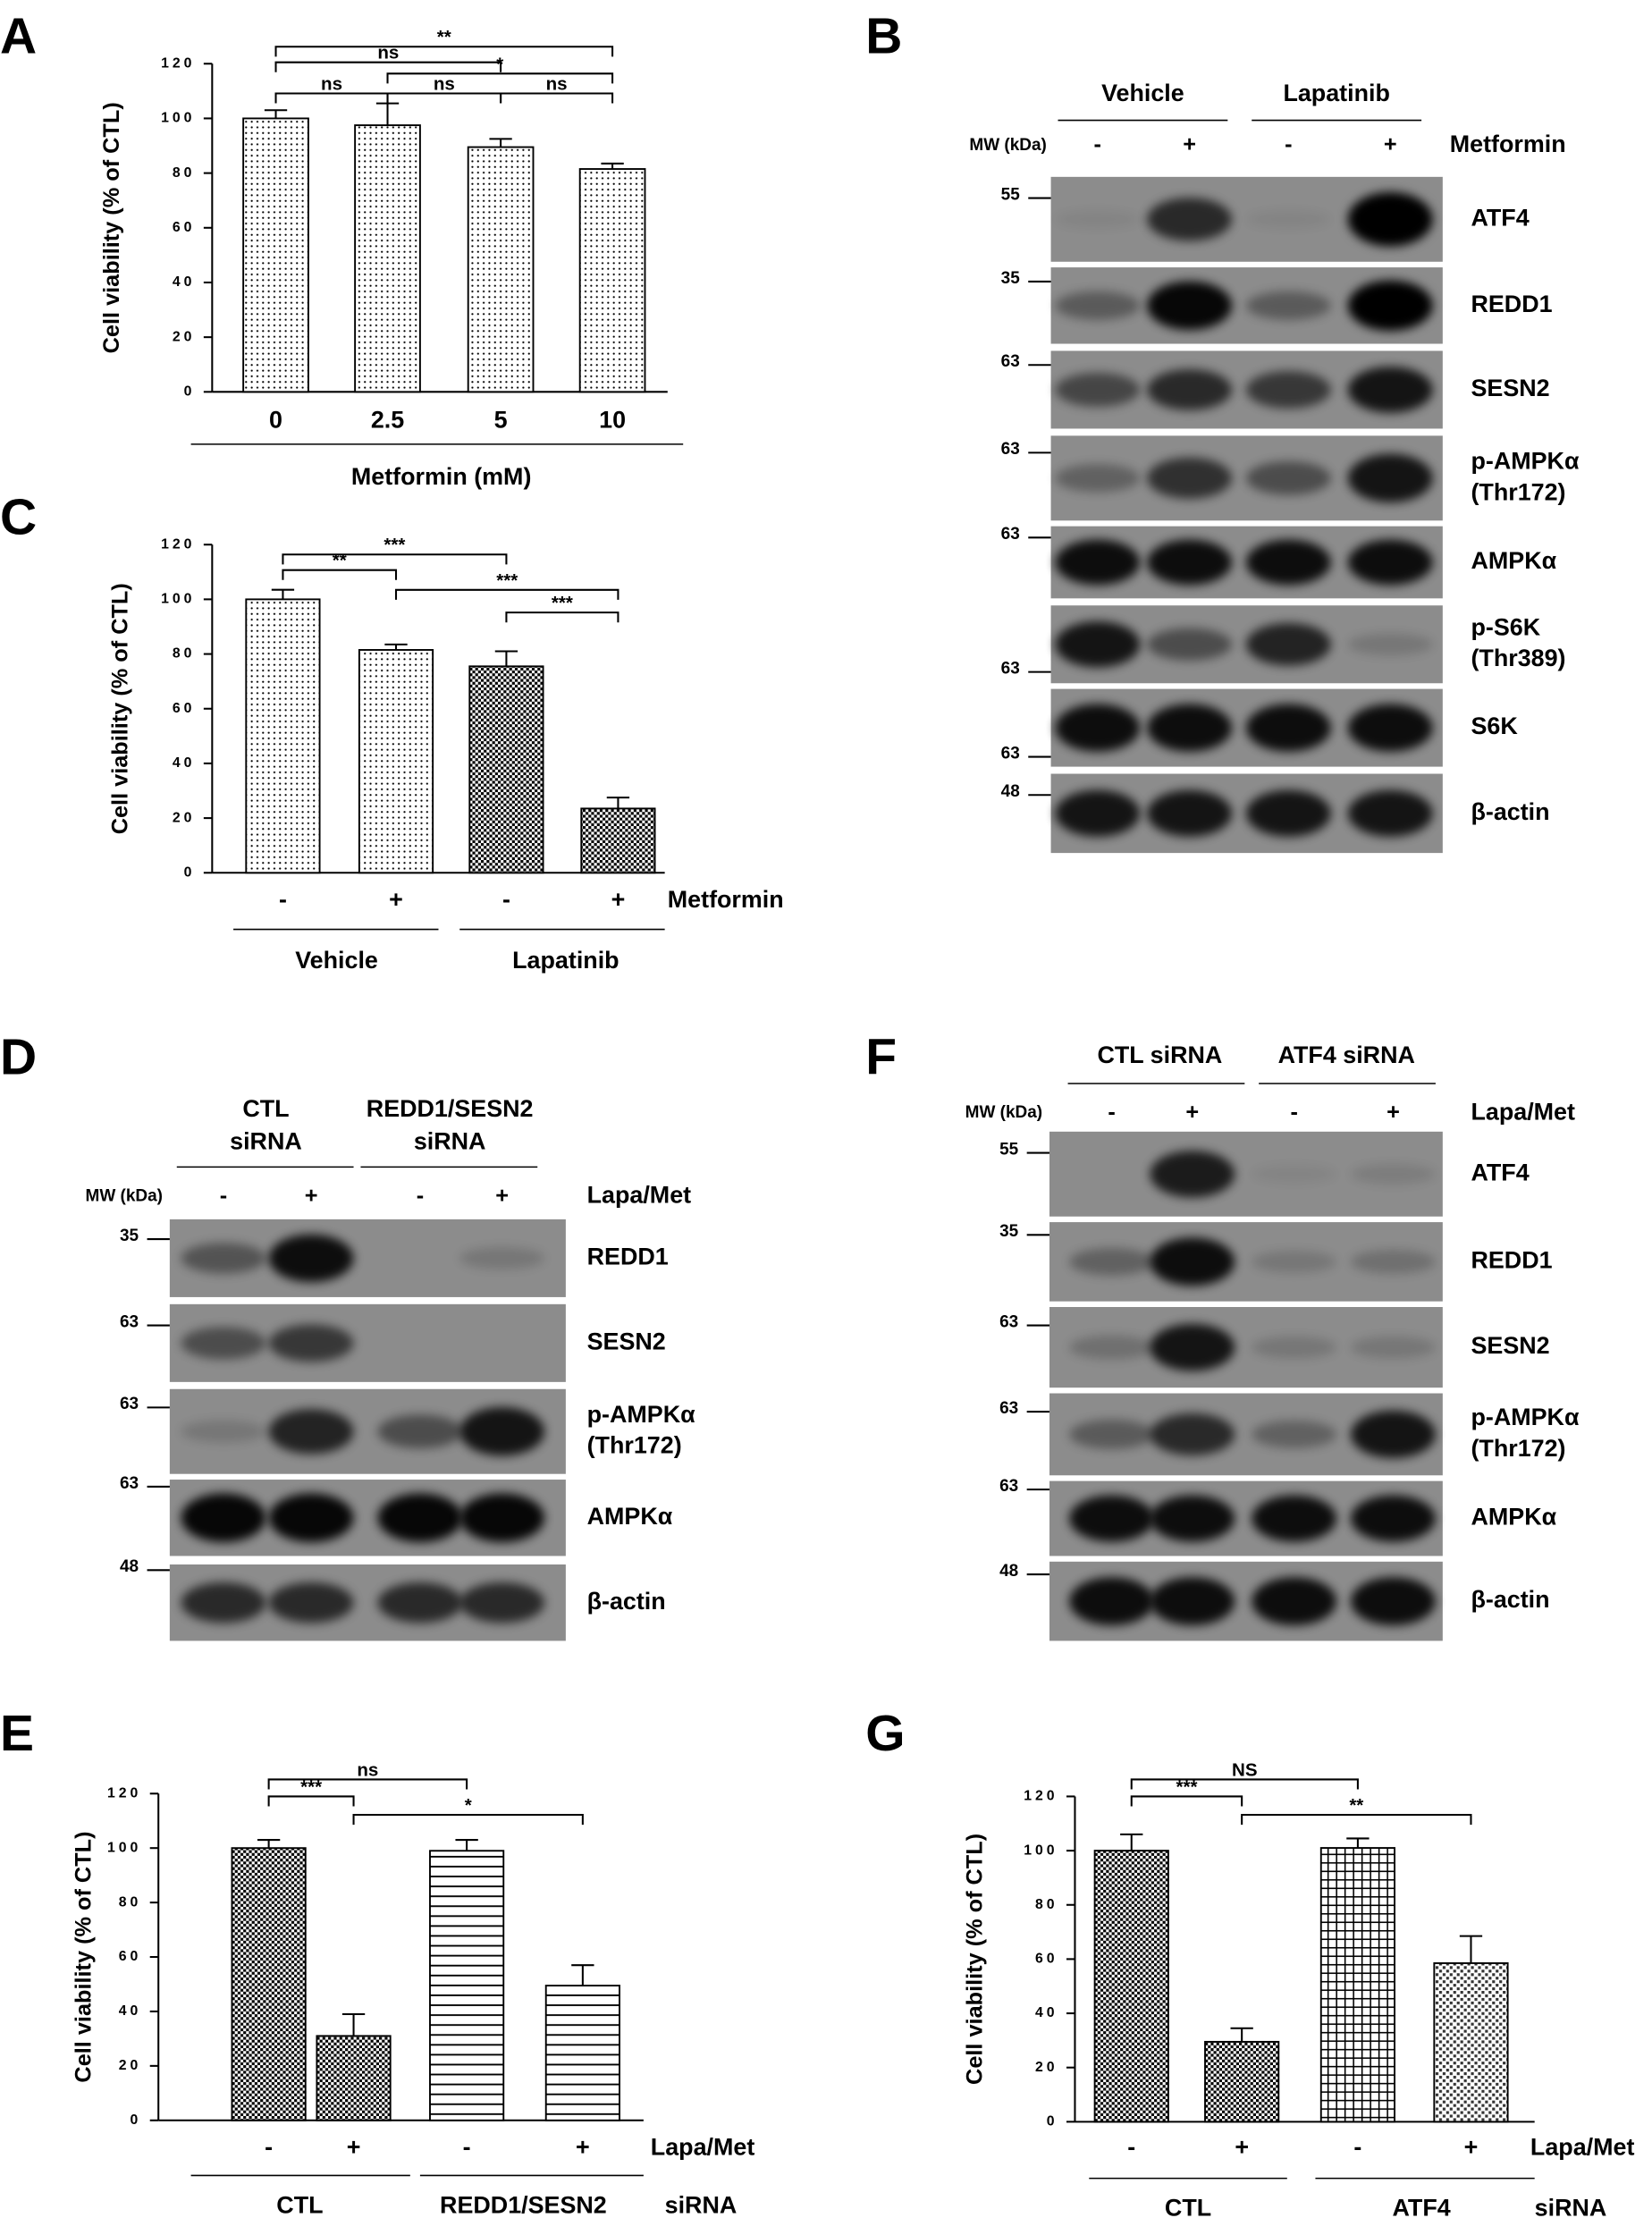  I want to click on panel-letter: B, so click(883, 35).